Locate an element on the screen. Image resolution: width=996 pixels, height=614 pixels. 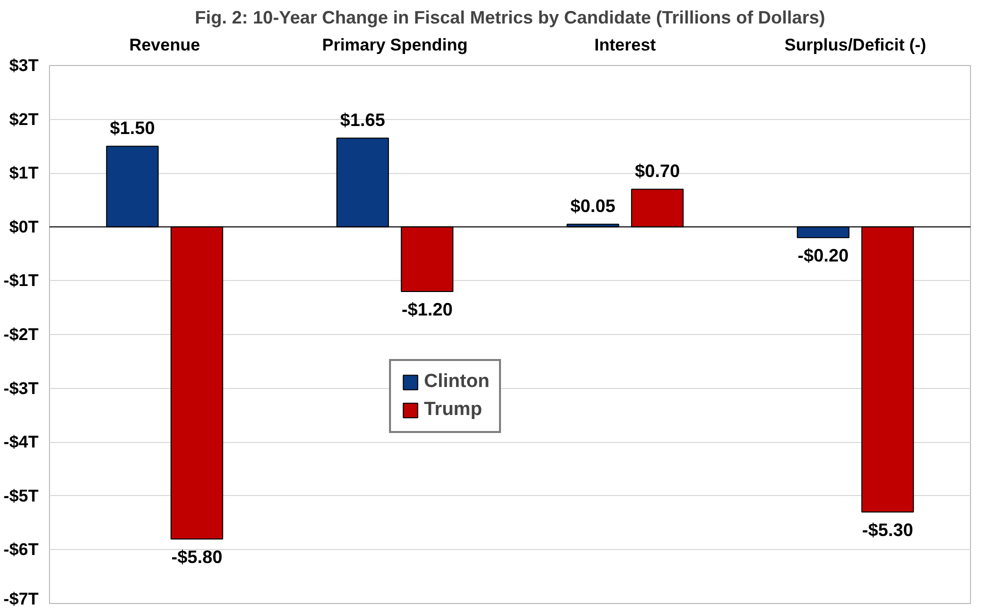
data-label: -$5.30 is located at coordinates (888, 530).